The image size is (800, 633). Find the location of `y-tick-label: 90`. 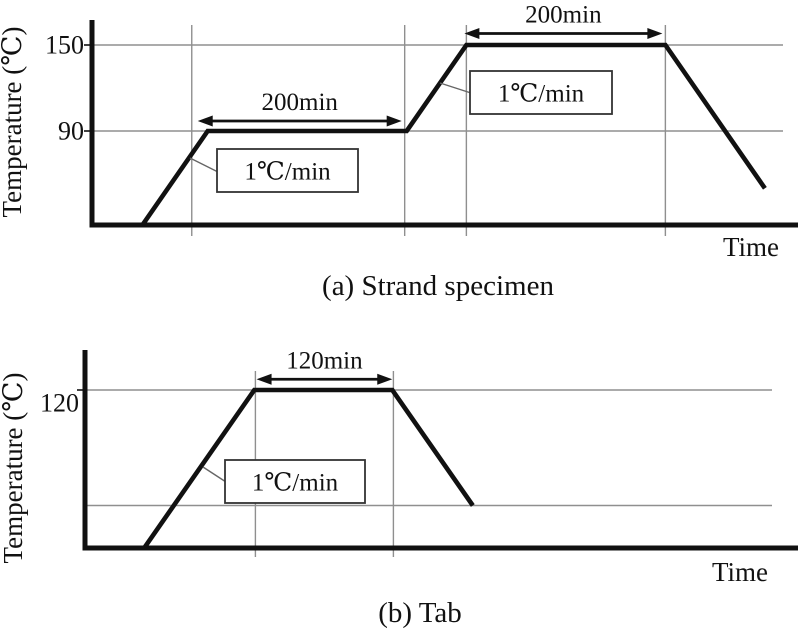

y-tick-label: 90 is located at coordinates (71, 131).